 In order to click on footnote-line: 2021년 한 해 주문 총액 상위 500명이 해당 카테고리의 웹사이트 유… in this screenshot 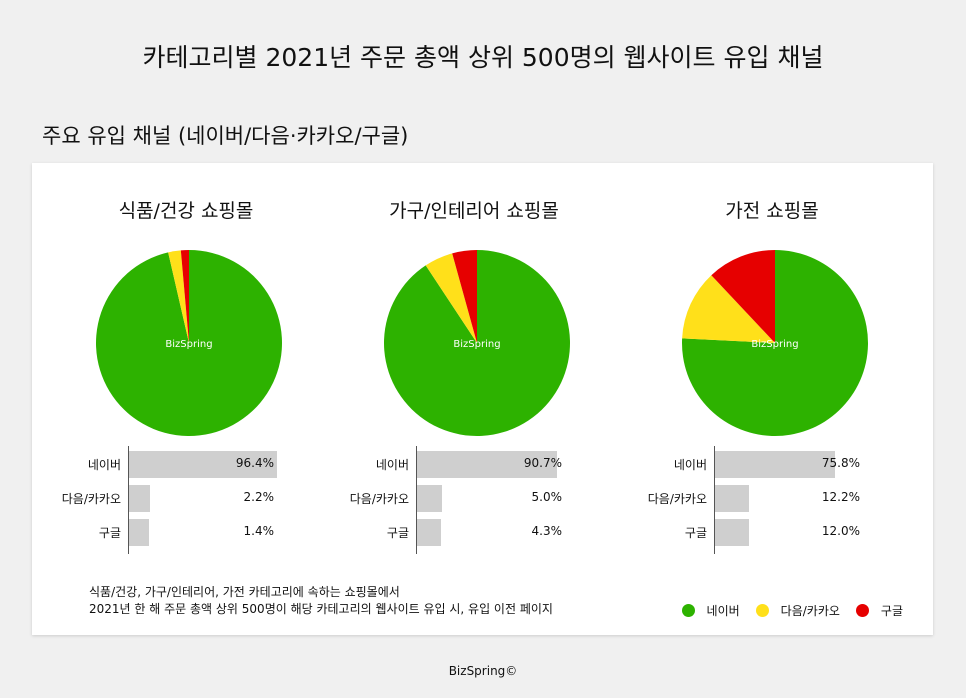, I will do `click(321, 609)`.